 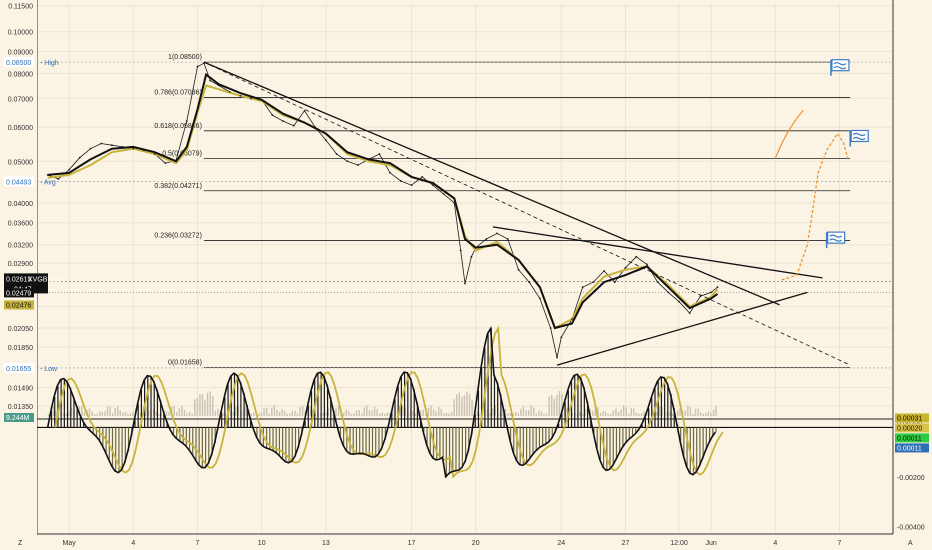 I want to click on fib-level-label: 0.382(0.04271), so click(x=177, y=186).